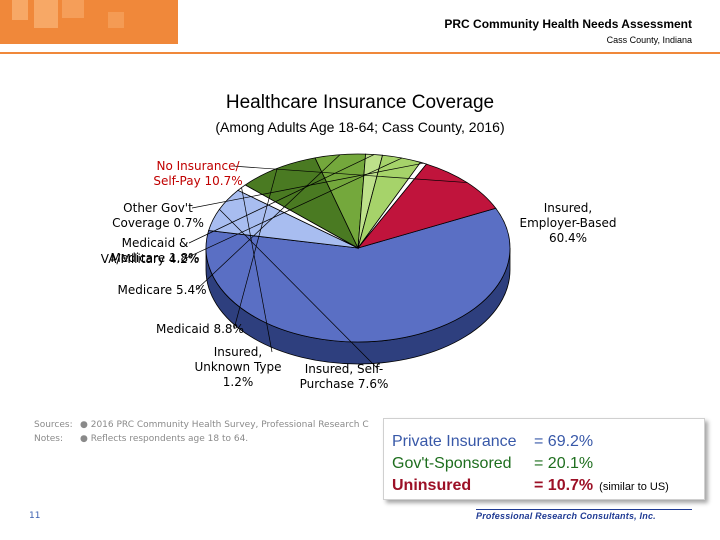 This screenshot has height=540, width=720. I want to click on notes-text: ● Reflects respondents age 18 to 64., so click(164, 439).